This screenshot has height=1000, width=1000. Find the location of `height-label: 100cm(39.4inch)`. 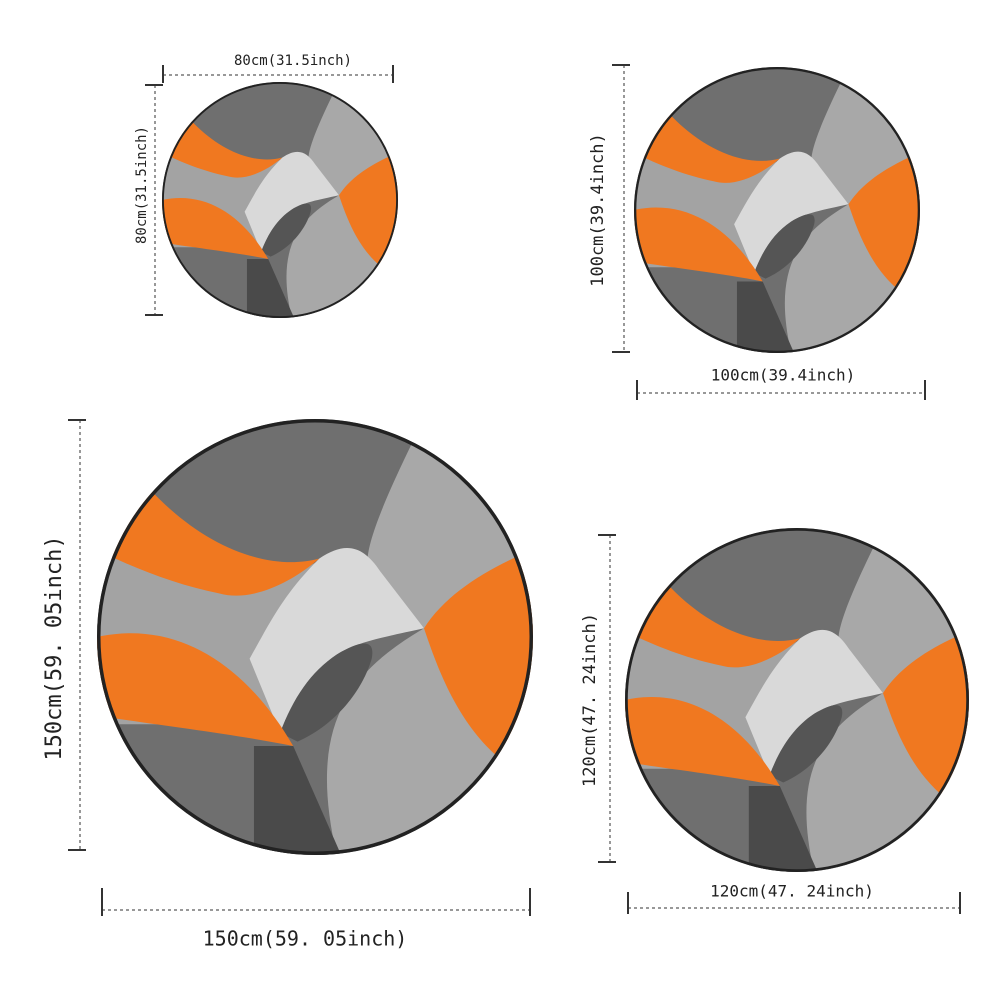

height-label: 100cm(39.4inch) is located at coordinates (598, 210).